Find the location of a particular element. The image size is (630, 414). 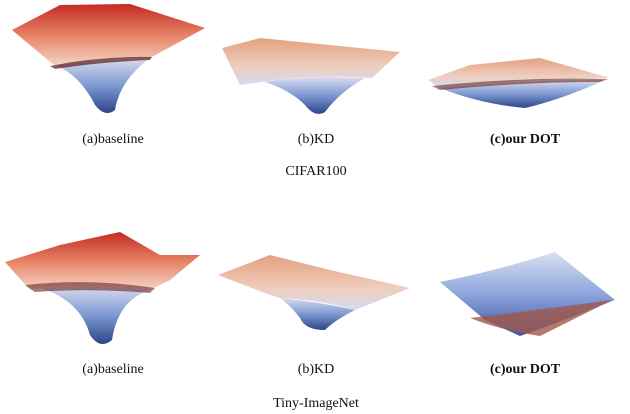

dataset-label: Tiny-ImageNet is located at coordinates (316, 403).